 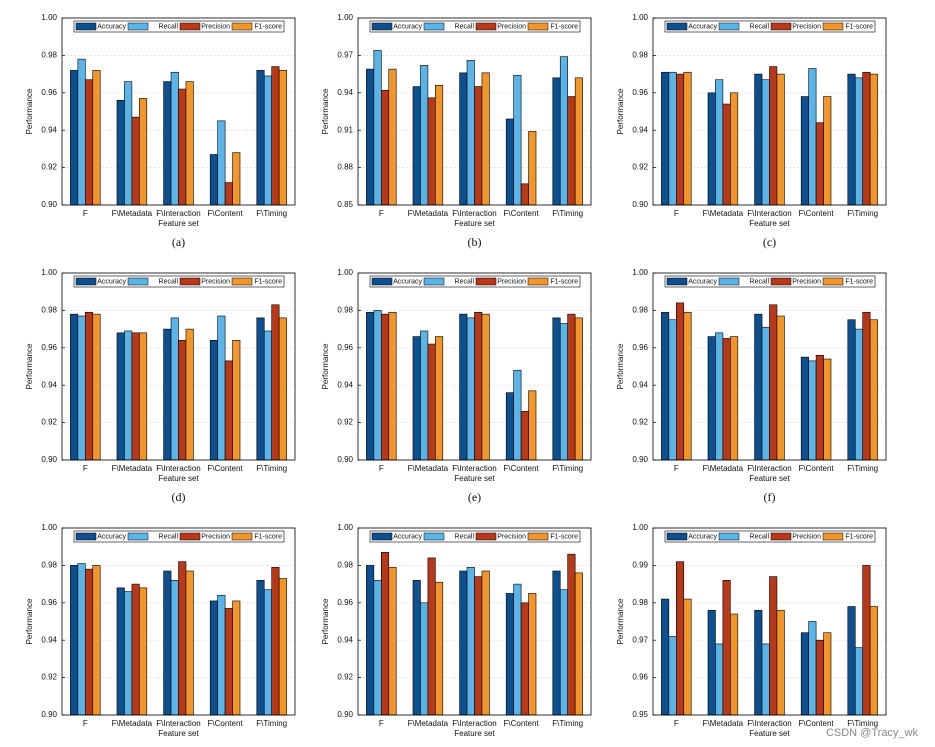 I want to click on x-tick-label: F, so click(x=85, y=468).